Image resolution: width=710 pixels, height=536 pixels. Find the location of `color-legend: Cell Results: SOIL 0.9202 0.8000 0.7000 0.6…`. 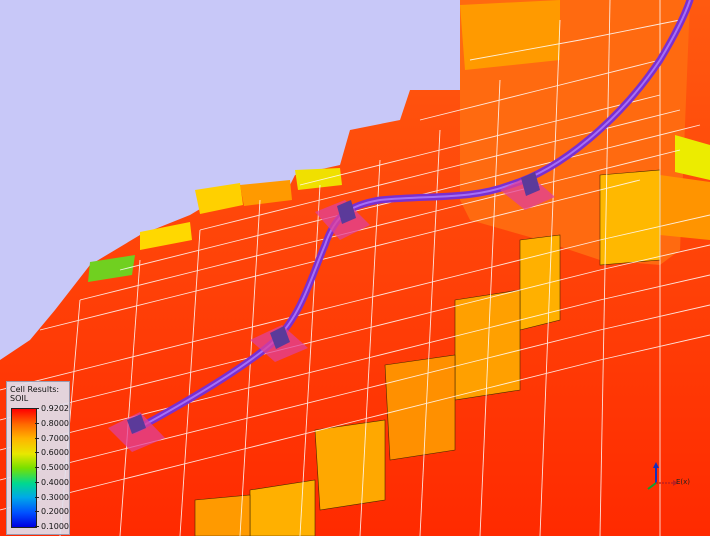

color-legend: Cell Results: SOIL 0.9202 0.8000 0.7000 0.6… is located at coordinates (38, 458).